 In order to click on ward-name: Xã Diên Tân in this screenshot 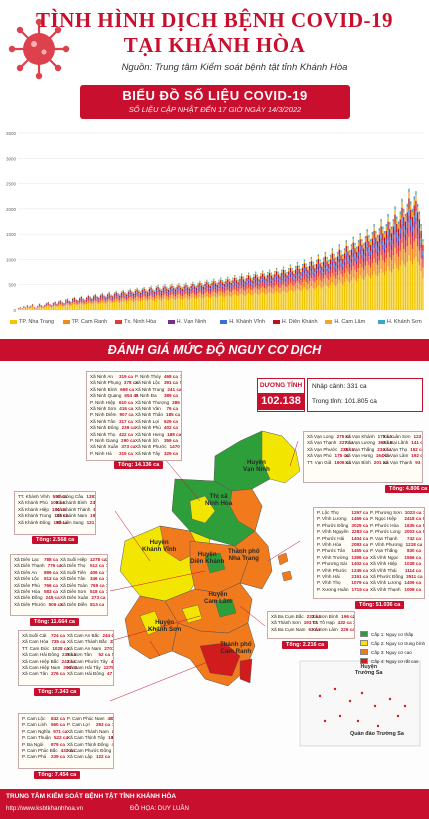, I will do `click(73, 579)`.